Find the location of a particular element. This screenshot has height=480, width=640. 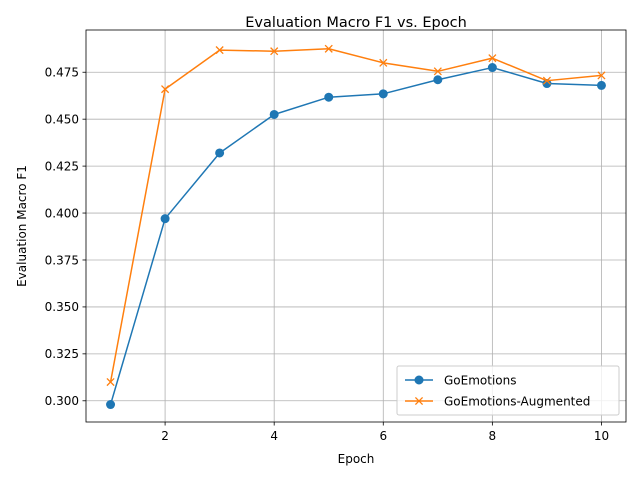

legend-item: GoEmotions is located at coordinates (461, 380).